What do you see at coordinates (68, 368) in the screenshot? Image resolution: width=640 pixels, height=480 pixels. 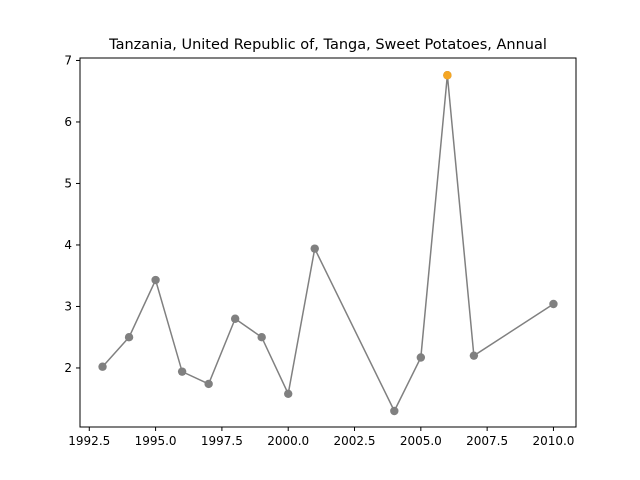 I see `y-tick-label: 2` at bounding box center [68, 368].